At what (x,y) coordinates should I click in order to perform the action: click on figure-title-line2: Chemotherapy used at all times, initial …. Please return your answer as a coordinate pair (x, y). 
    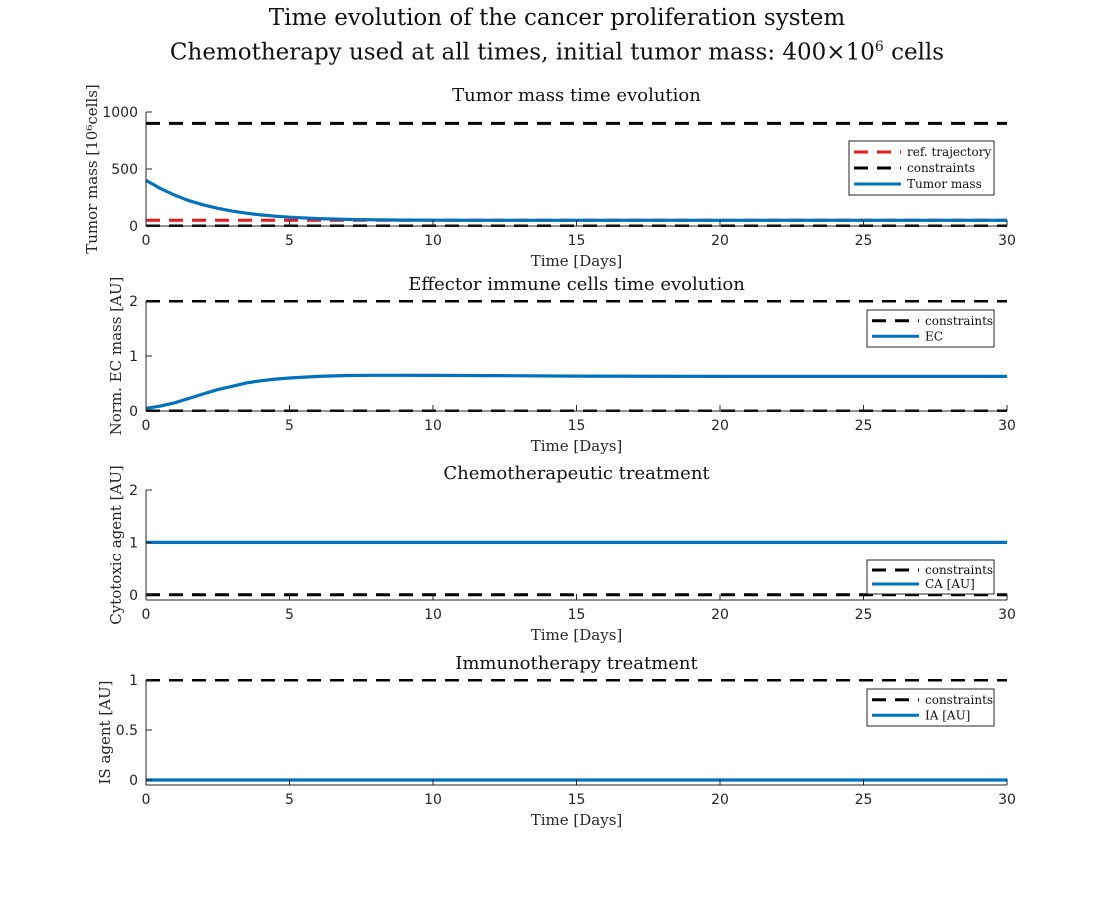
    Looking at the image, I should click on (557, 50).